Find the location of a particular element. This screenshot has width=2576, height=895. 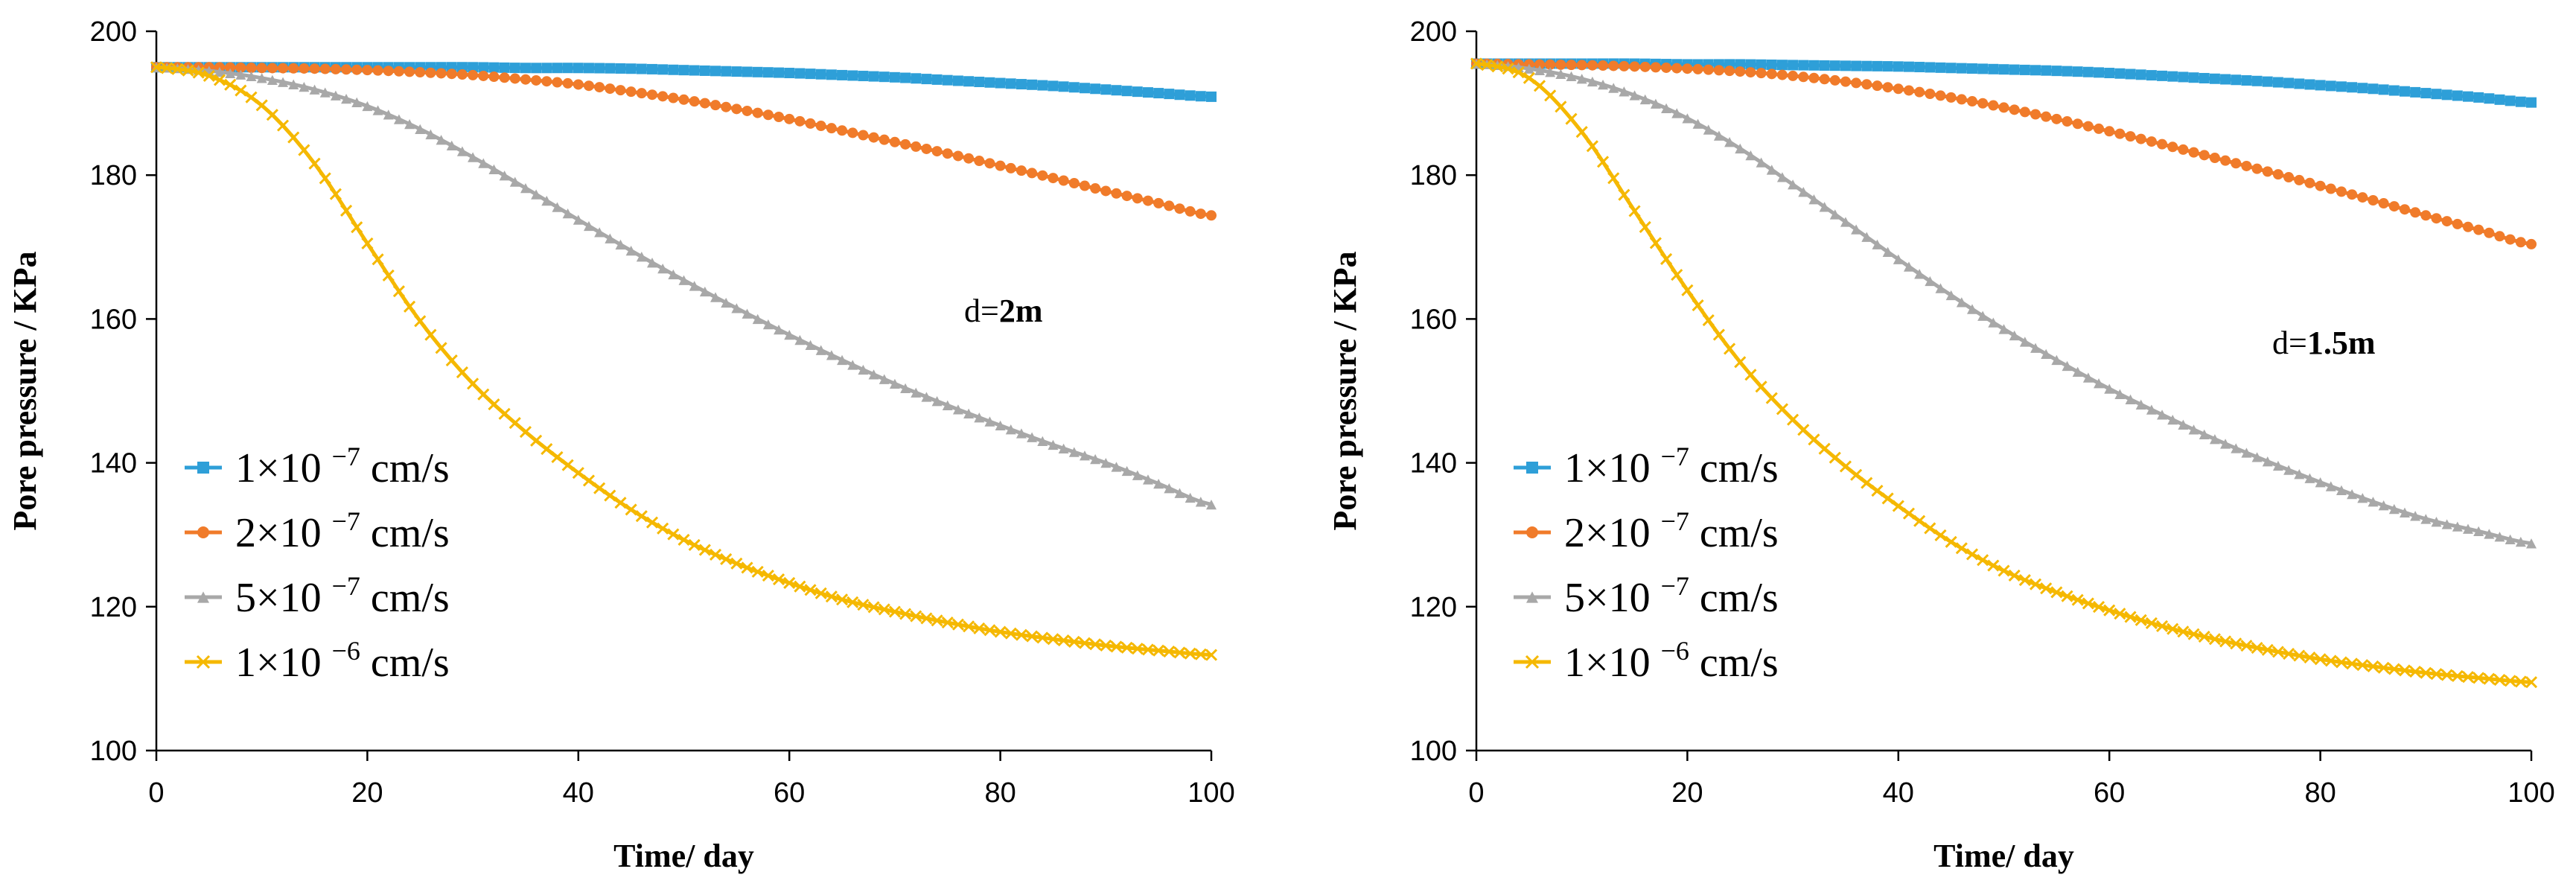

y-tick-label: 160 is located at coordinates (1433, 319).